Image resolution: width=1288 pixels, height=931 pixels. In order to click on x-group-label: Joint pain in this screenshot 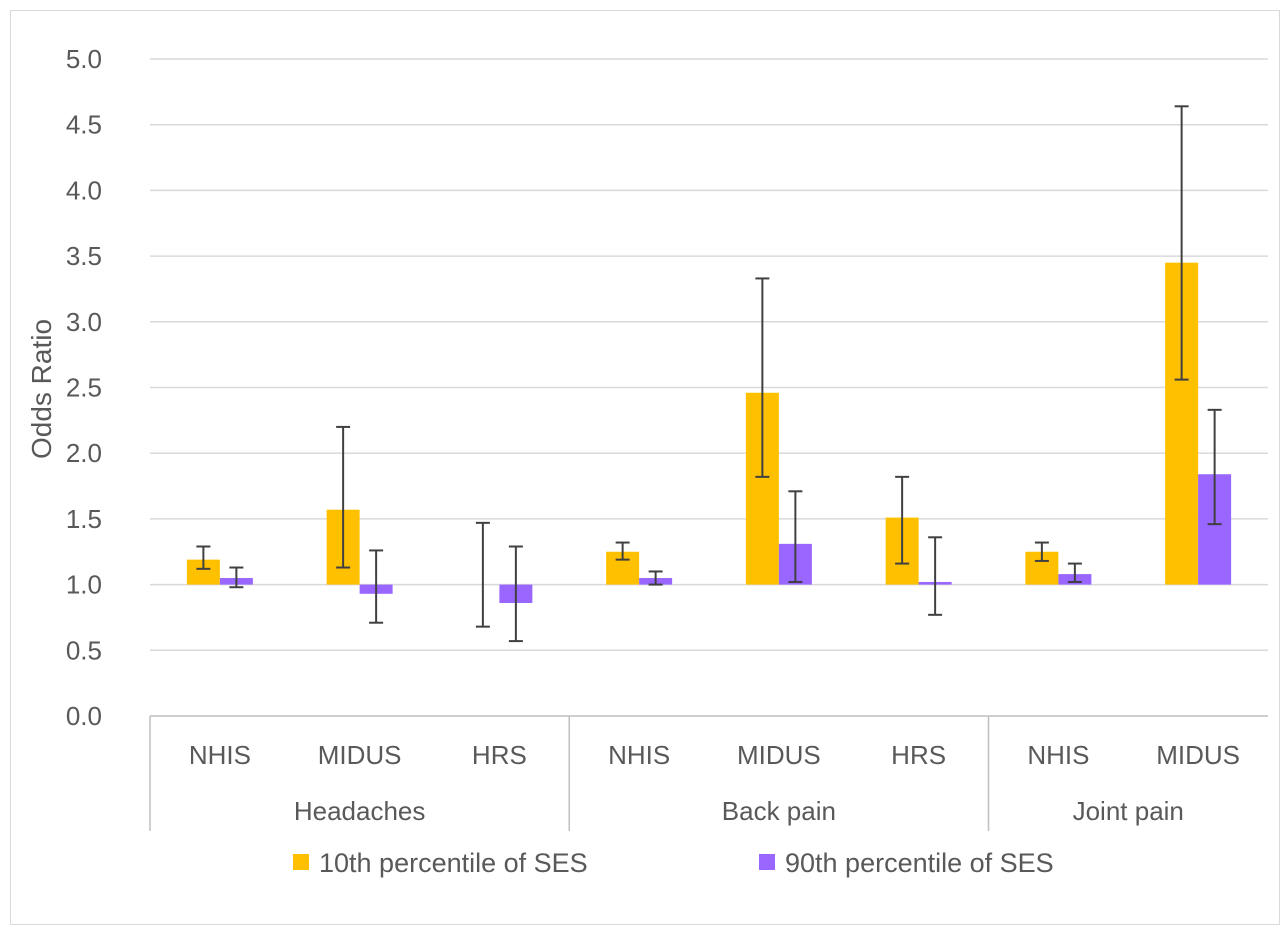, I will do `click(1128, 811)`.